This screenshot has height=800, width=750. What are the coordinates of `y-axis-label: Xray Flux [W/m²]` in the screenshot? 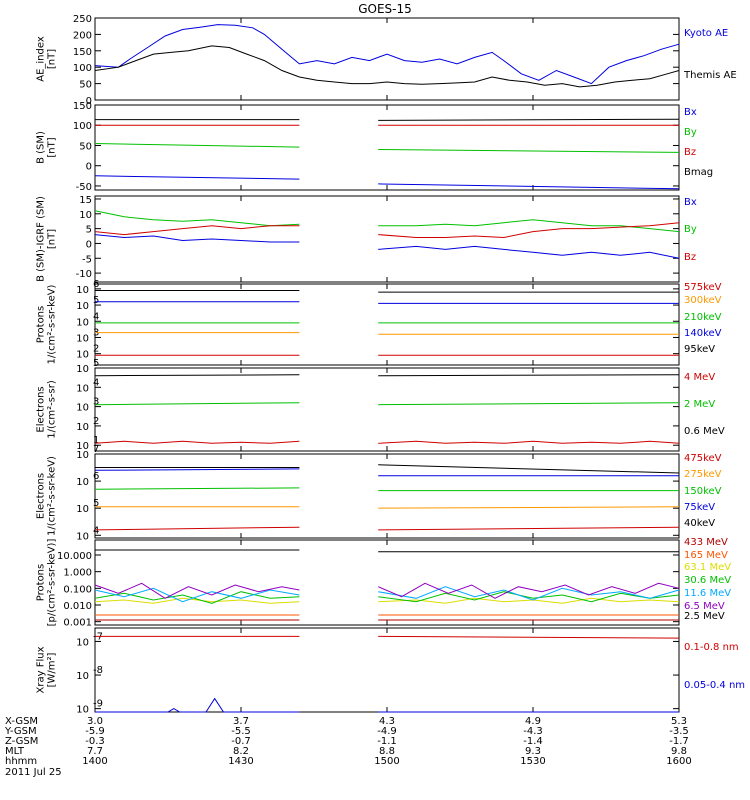 It's located at (47, 669).